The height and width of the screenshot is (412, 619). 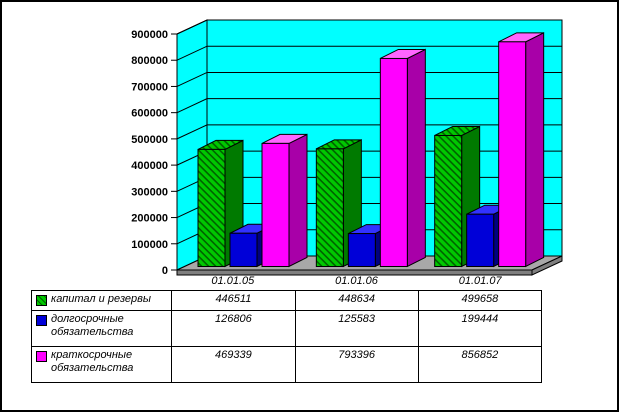 I want to click on legend-cell: капитал и резервы, so click(x=101, y=300).